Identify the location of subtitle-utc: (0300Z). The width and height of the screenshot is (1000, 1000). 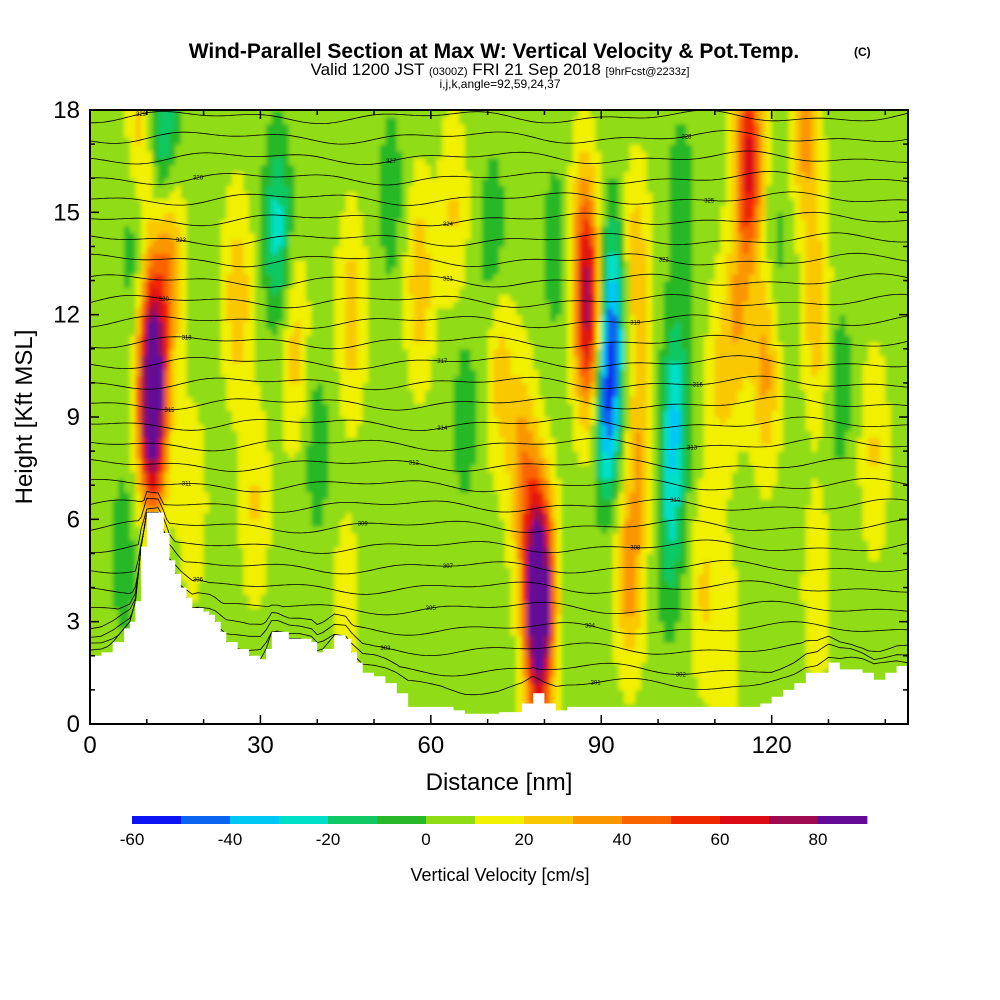
(448, 72).